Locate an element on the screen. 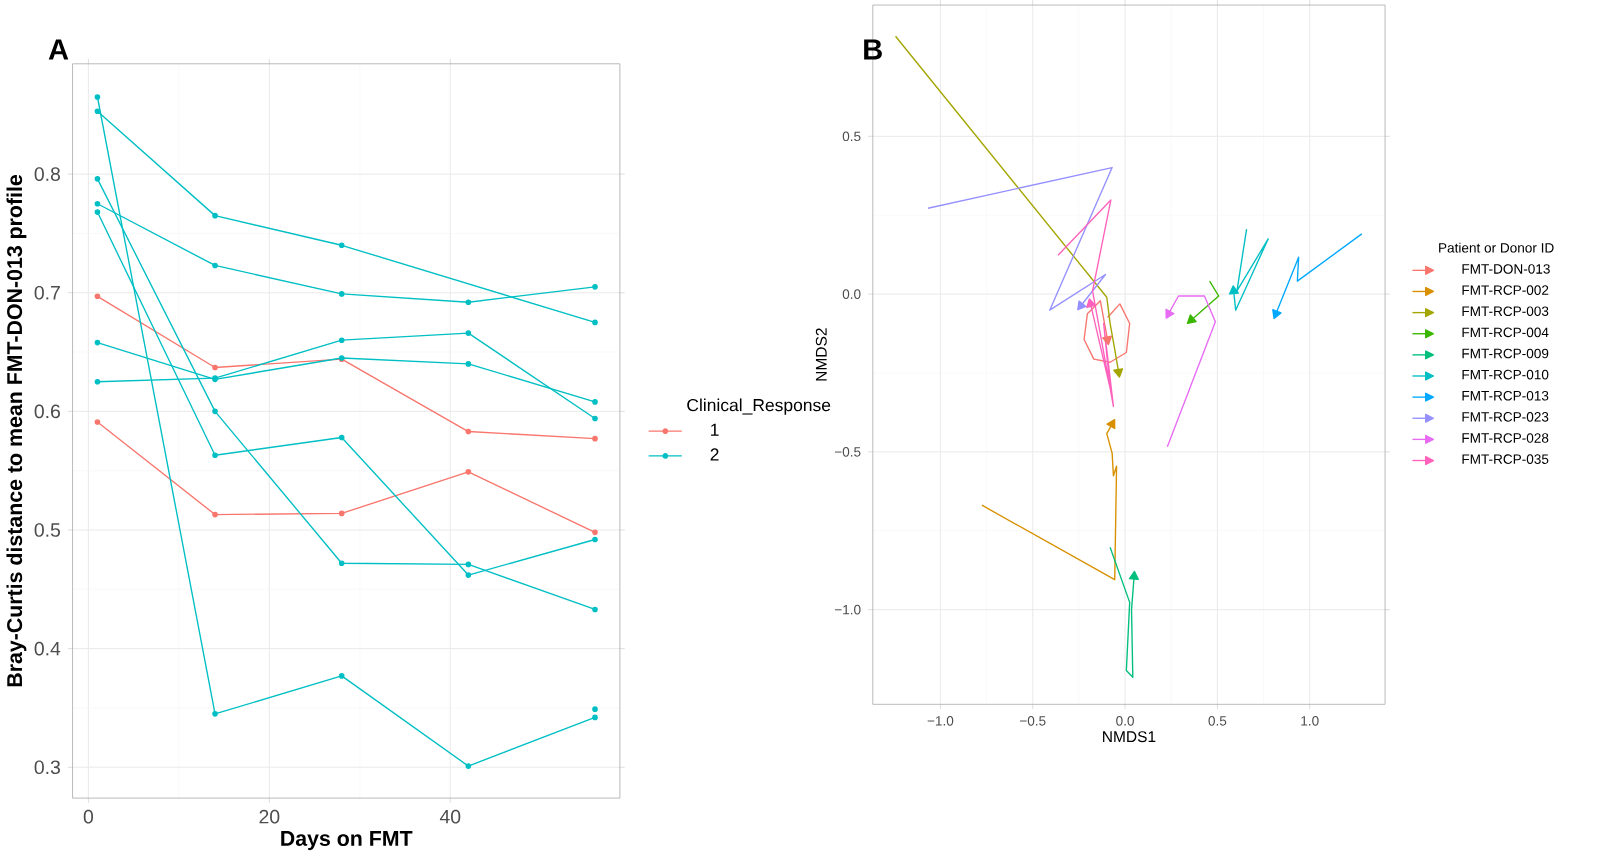  y-tick-label: 0.6 is located at coordinates (47, 411).